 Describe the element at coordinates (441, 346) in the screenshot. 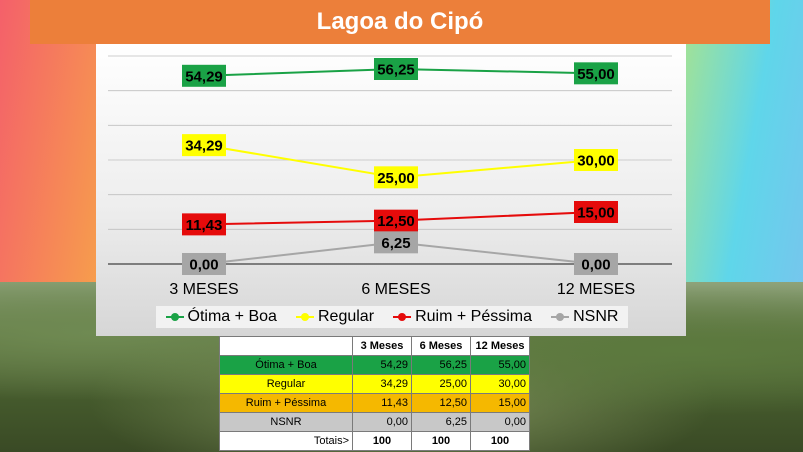

I see `table-header-cell: 6 Meses` at that location.